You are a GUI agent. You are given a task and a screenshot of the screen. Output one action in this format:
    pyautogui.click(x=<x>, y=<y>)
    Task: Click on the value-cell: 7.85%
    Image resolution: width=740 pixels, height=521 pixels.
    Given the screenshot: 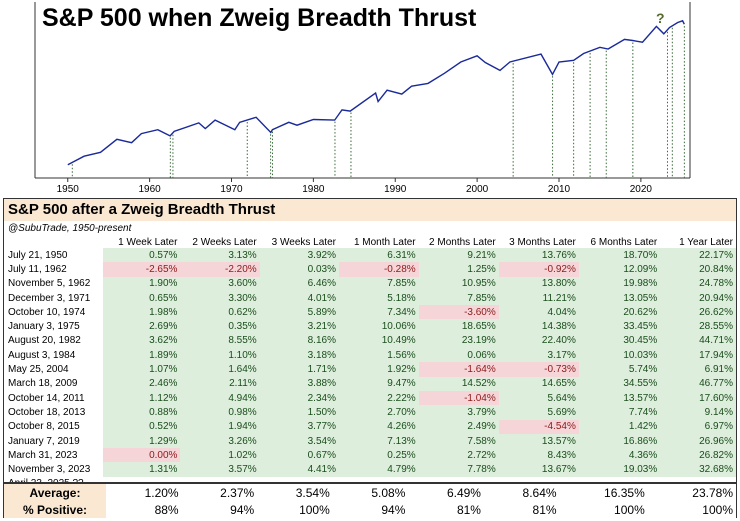 What is the action you would take?
    pyautogui.click(x=378, y=283)
    